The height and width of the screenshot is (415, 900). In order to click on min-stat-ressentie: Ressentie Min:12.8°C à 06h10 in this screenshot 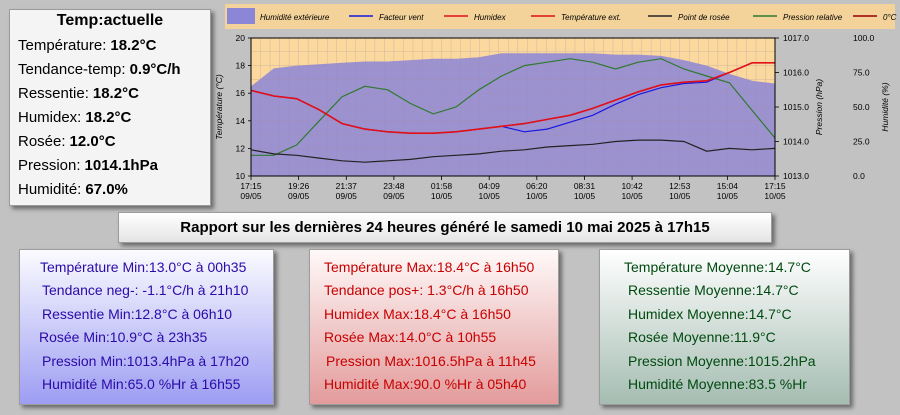, I will do `click(137, 313)`.